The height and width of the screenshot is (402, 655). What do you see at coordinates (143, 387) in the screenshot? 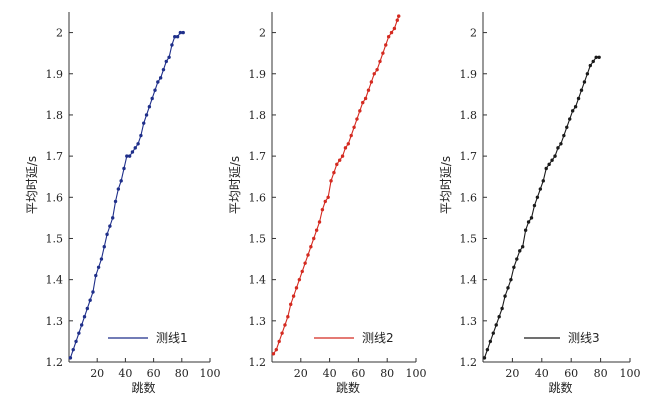
I see `x-axis-label: 跳数` at bounding box center [143, 387].